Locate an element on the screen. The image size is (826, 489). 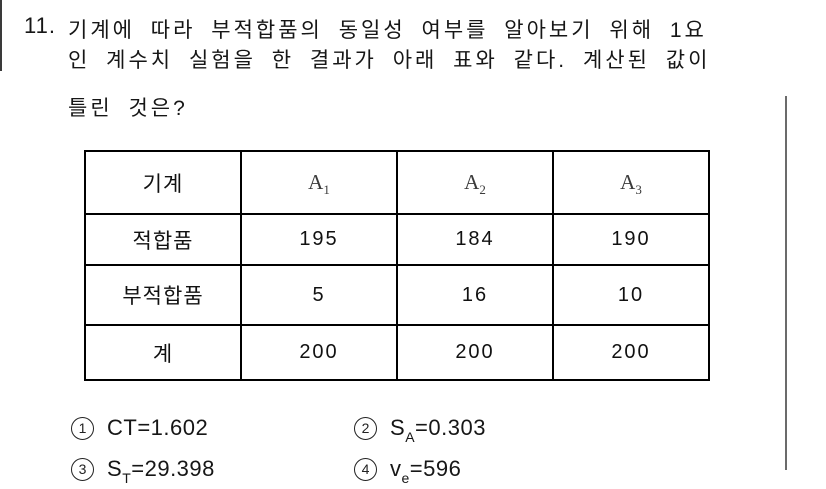
option-3-symbol: S is located at coordinates (115, 468).